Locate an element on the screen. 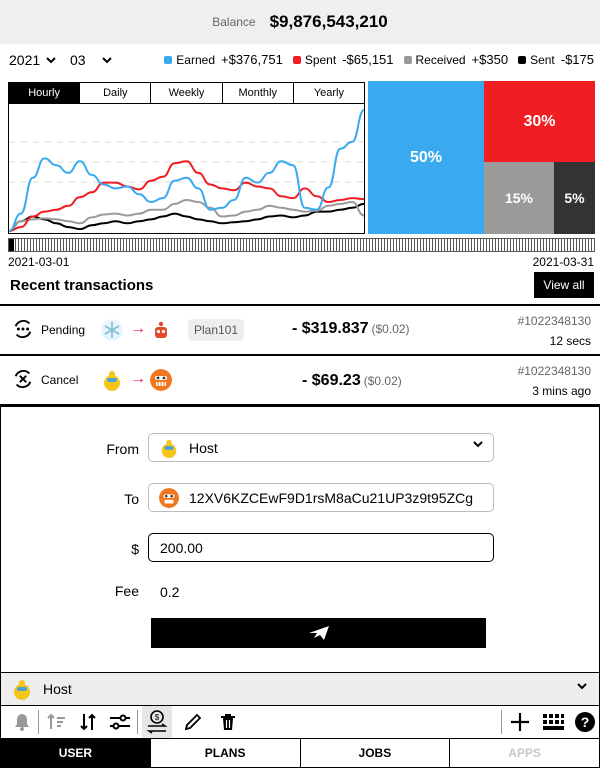 This screenshot has width=600, height=768. series-line-sent is located at coordinates (186, 217).